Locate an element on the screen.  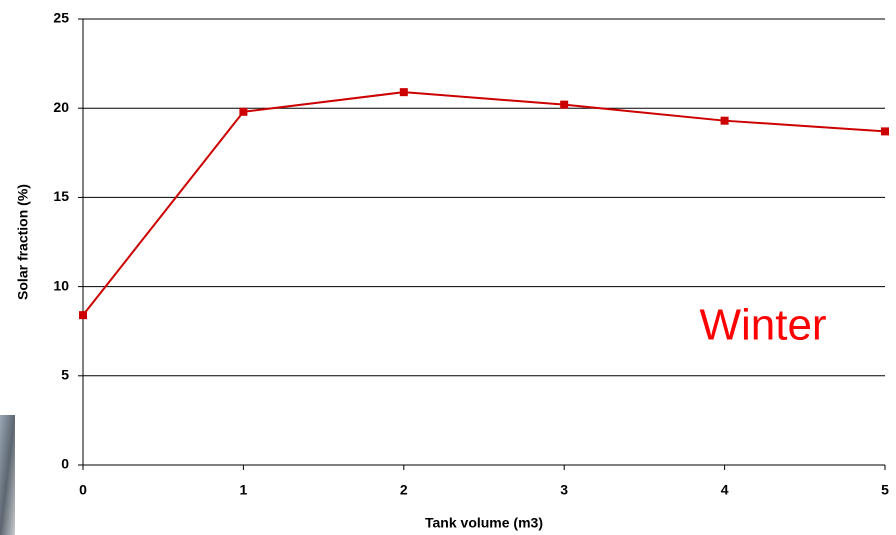
y-axis-label: Solar fraction (%) is located at coordinates (23, 242).